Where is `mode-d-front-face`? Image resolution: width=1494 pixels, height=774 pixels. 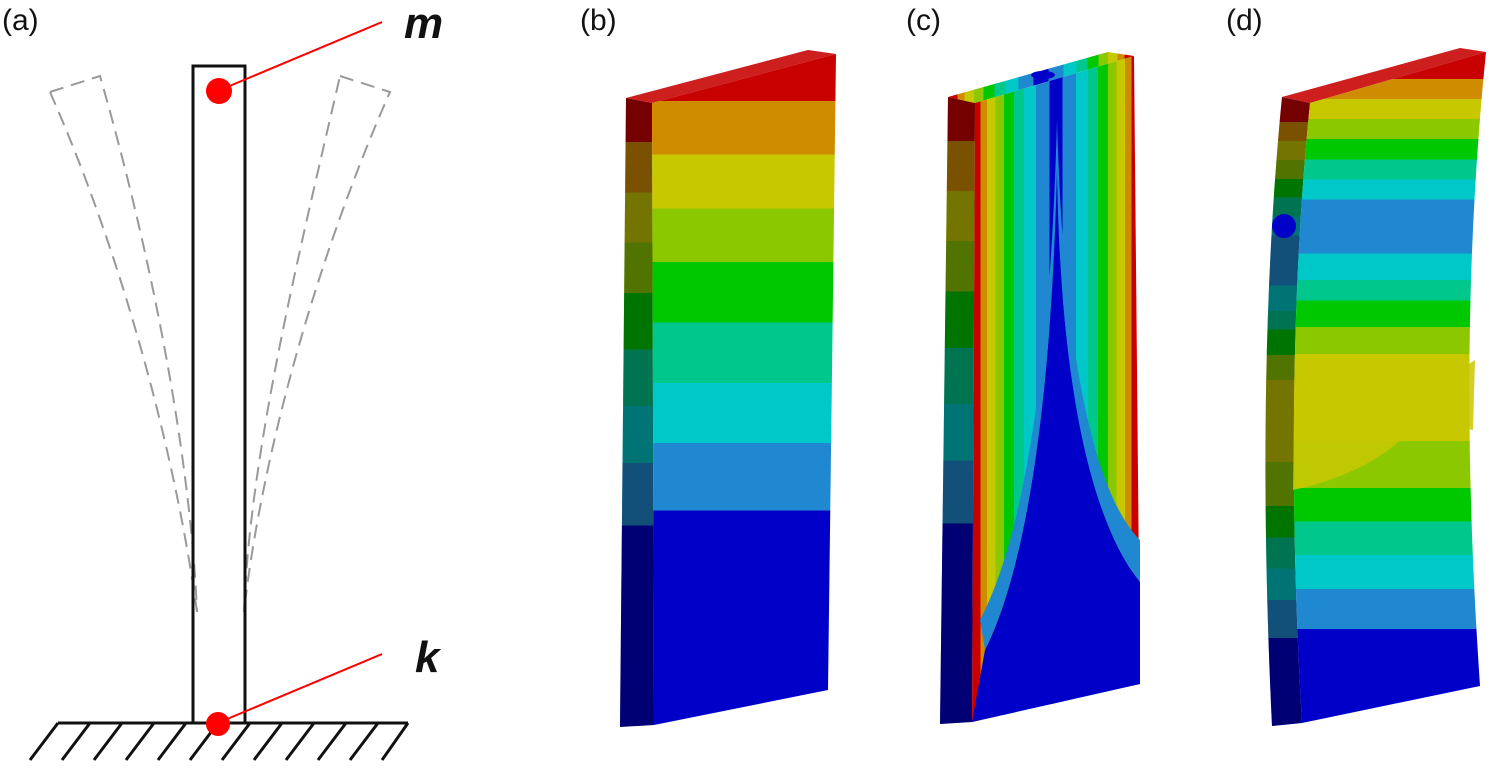
mode-d-front-face is located at coordinates (1389, 387).